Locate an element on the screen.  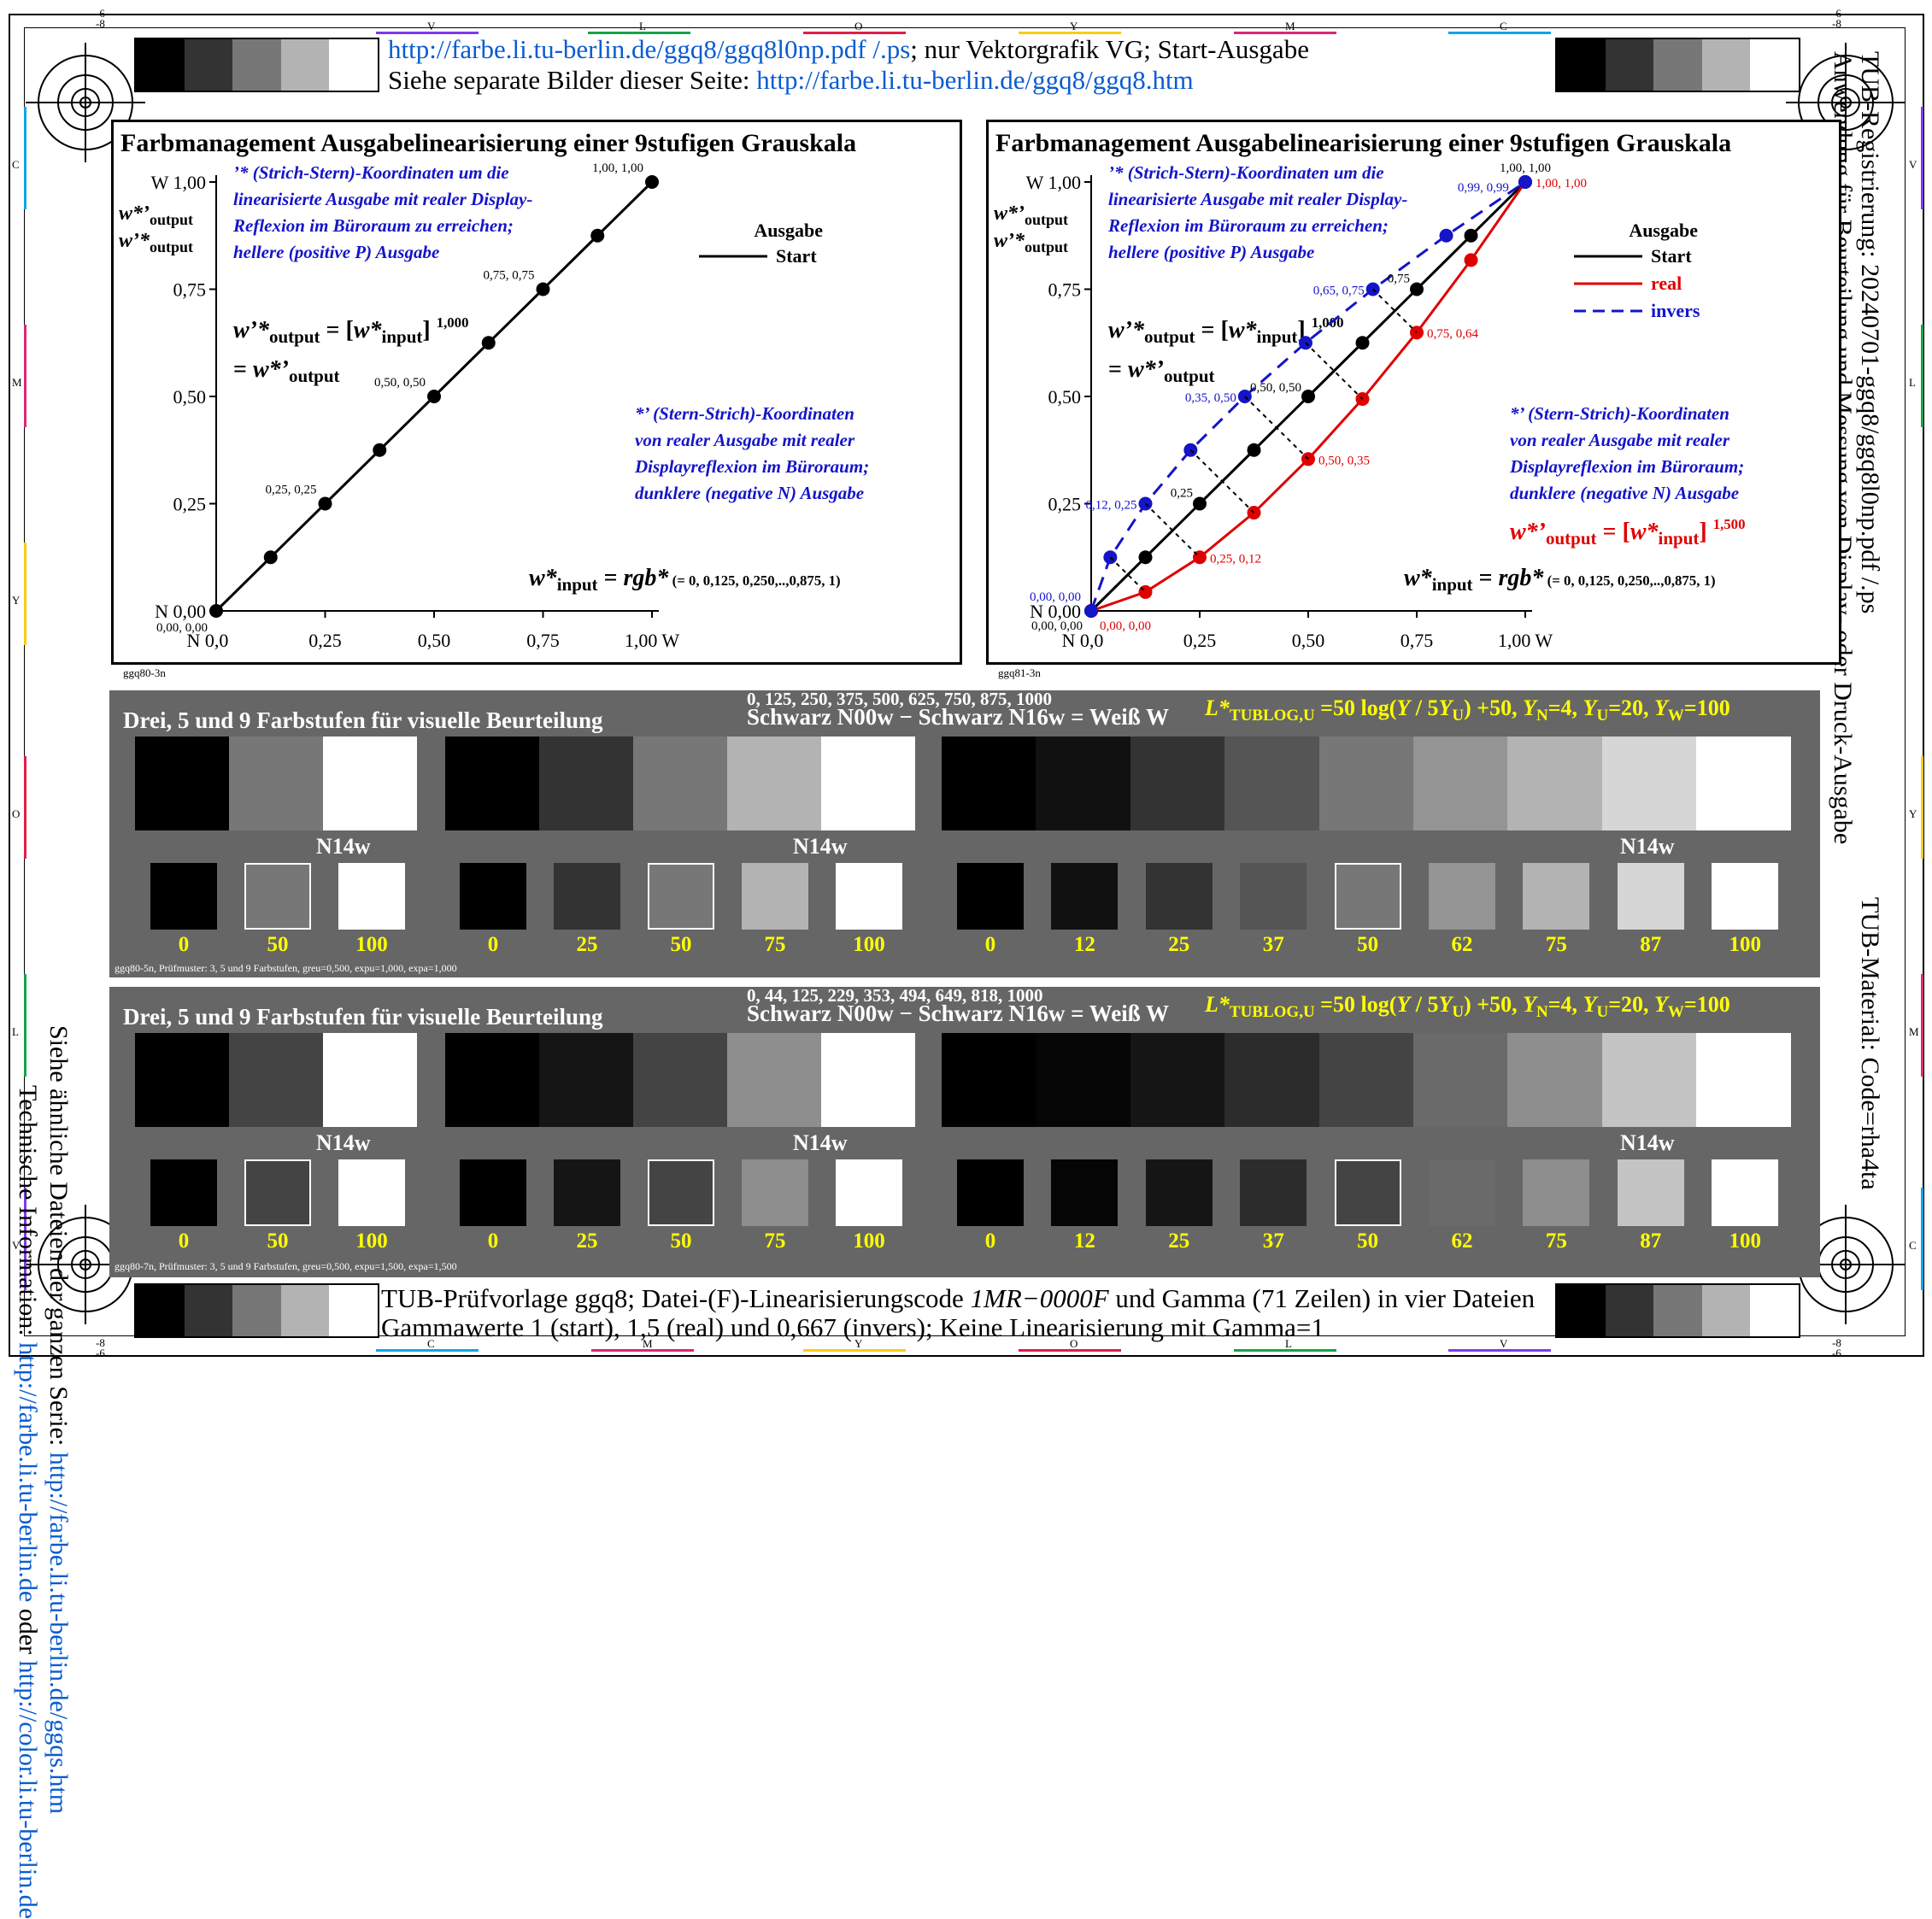
x-tick-label: 0,75 is located at coordinates (1417, 641).